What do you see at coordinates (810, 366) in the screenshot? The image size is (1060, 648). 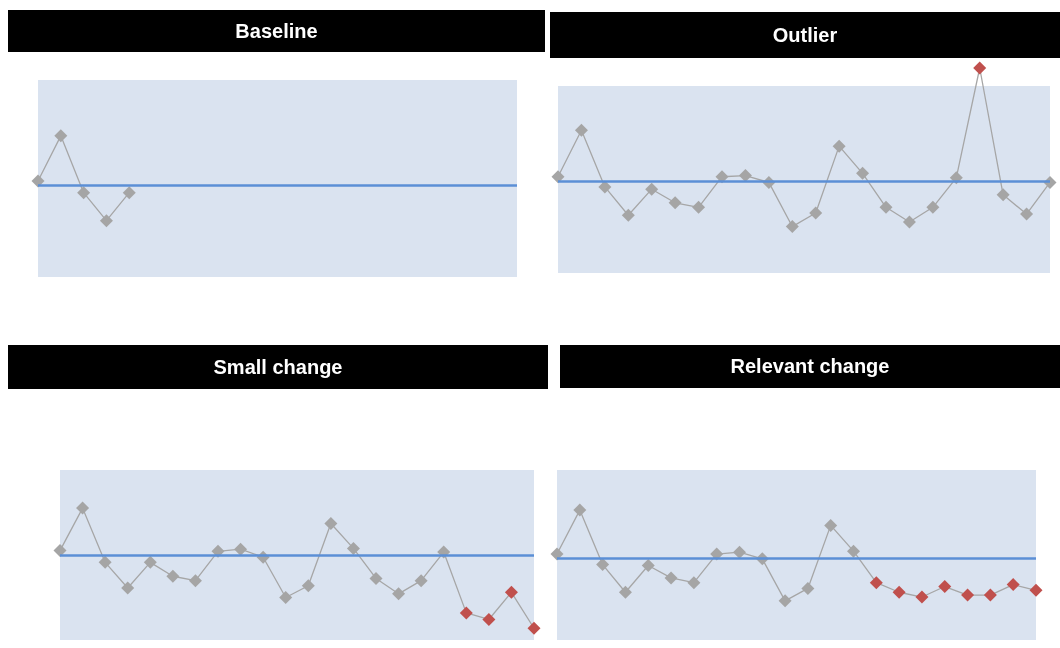 I see `chart-title: Relevant change` at bounding box center [810, 366].